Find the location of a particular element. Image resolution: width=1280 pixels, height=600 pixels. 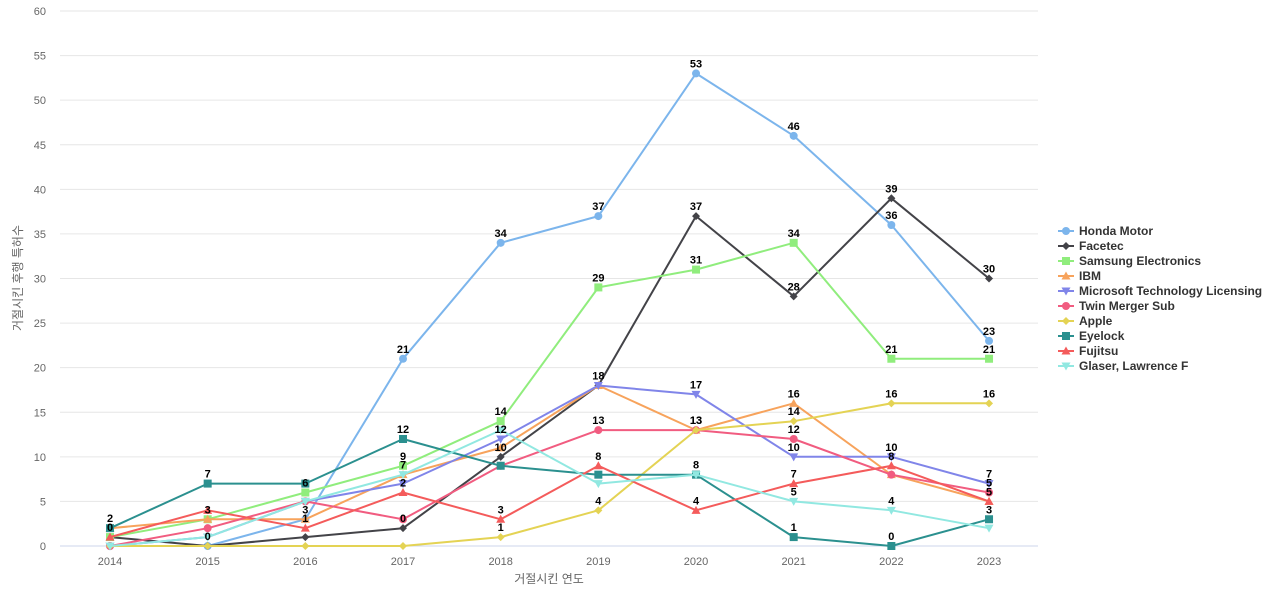

legend-label: Fujitsu is located at coordinates (1098, 351).